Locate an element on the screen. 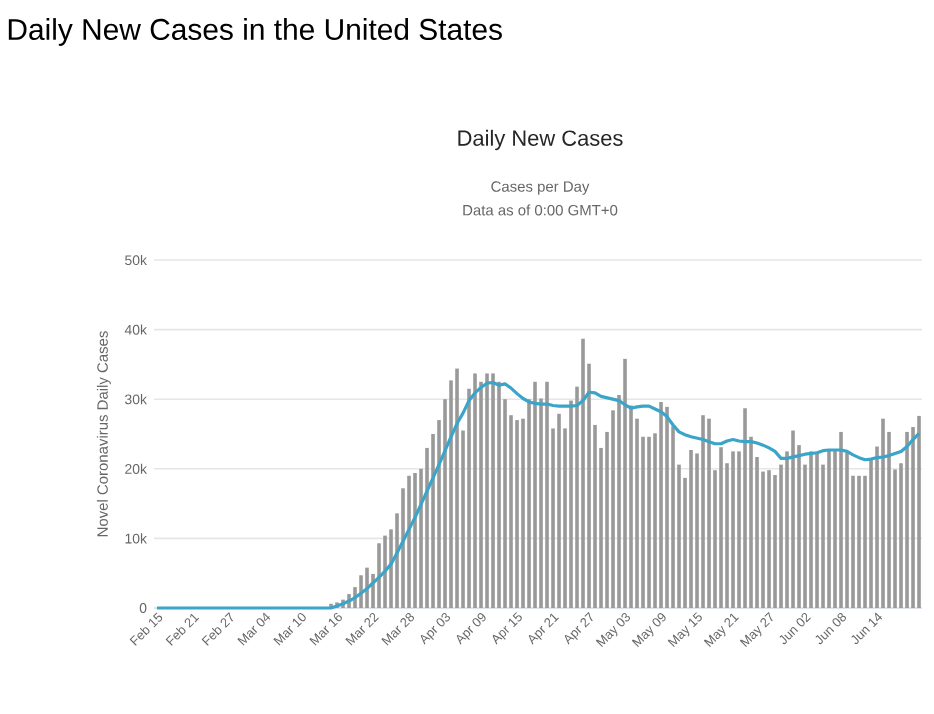  chart-title: Daily New Cases is located at coordinates (540, 140).